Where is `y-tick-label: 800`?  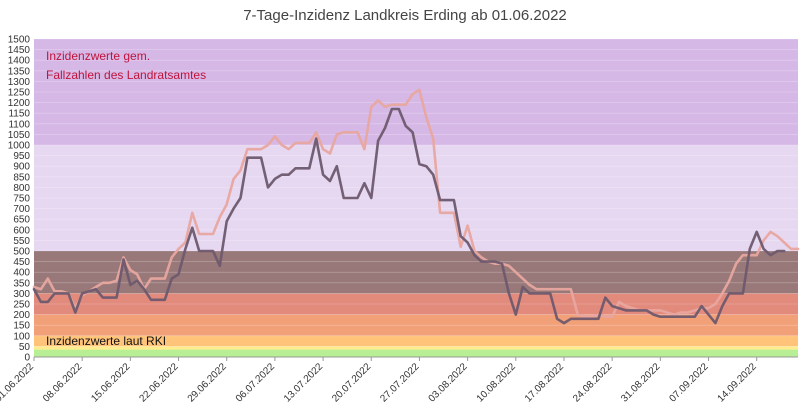 y-tick-label: 800 is located at coordinates (21, 188).